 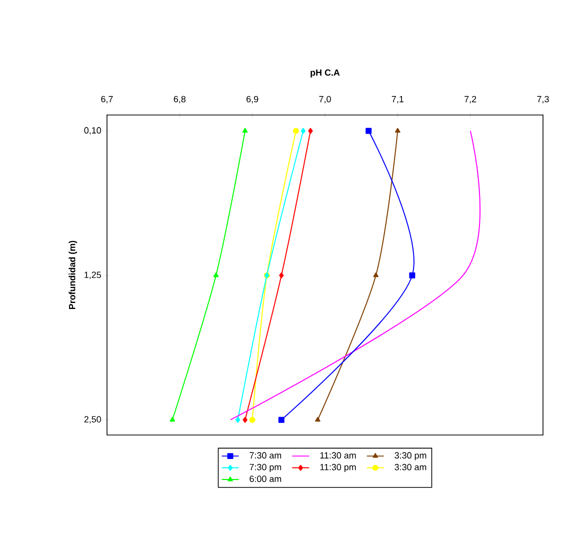 I want to click on legend-label: 6:00 am, so click(x=266, y=479).